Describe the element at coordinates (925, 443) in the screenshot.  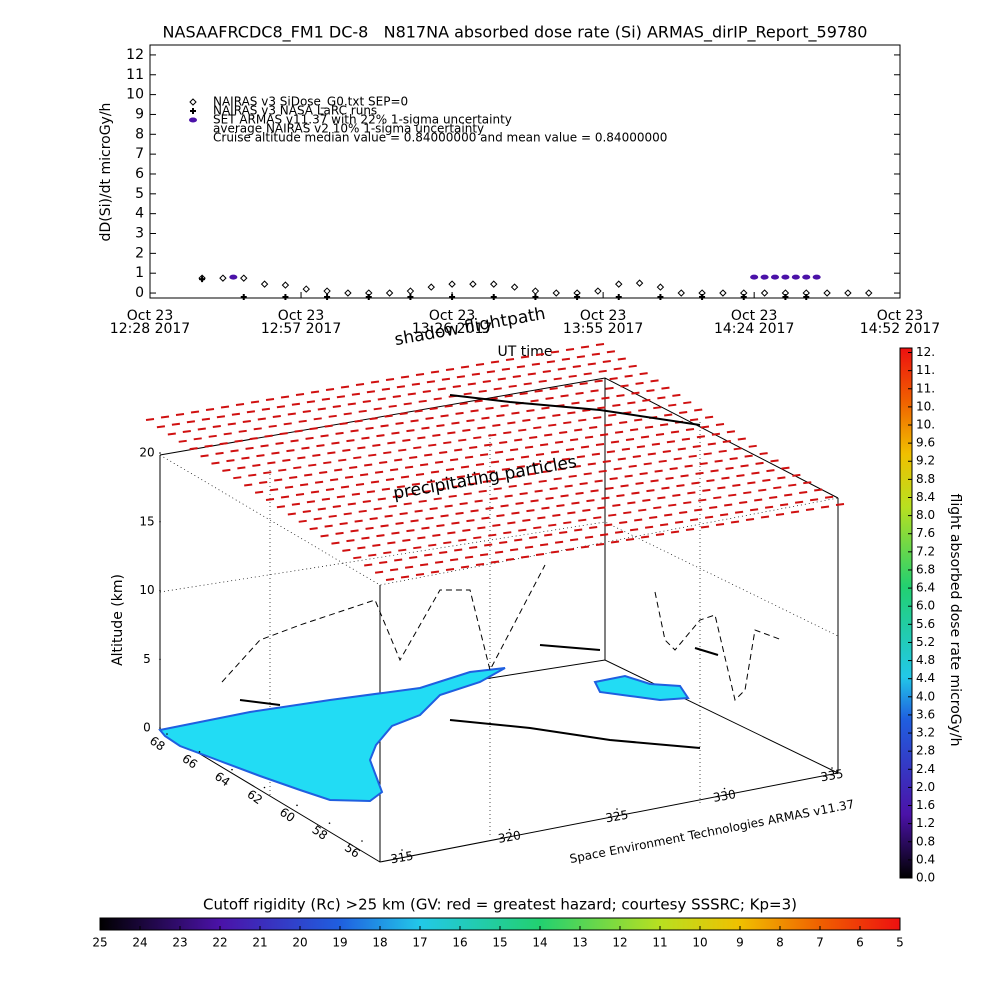
I see `colorbar-tick-label: 9.6` at that location.